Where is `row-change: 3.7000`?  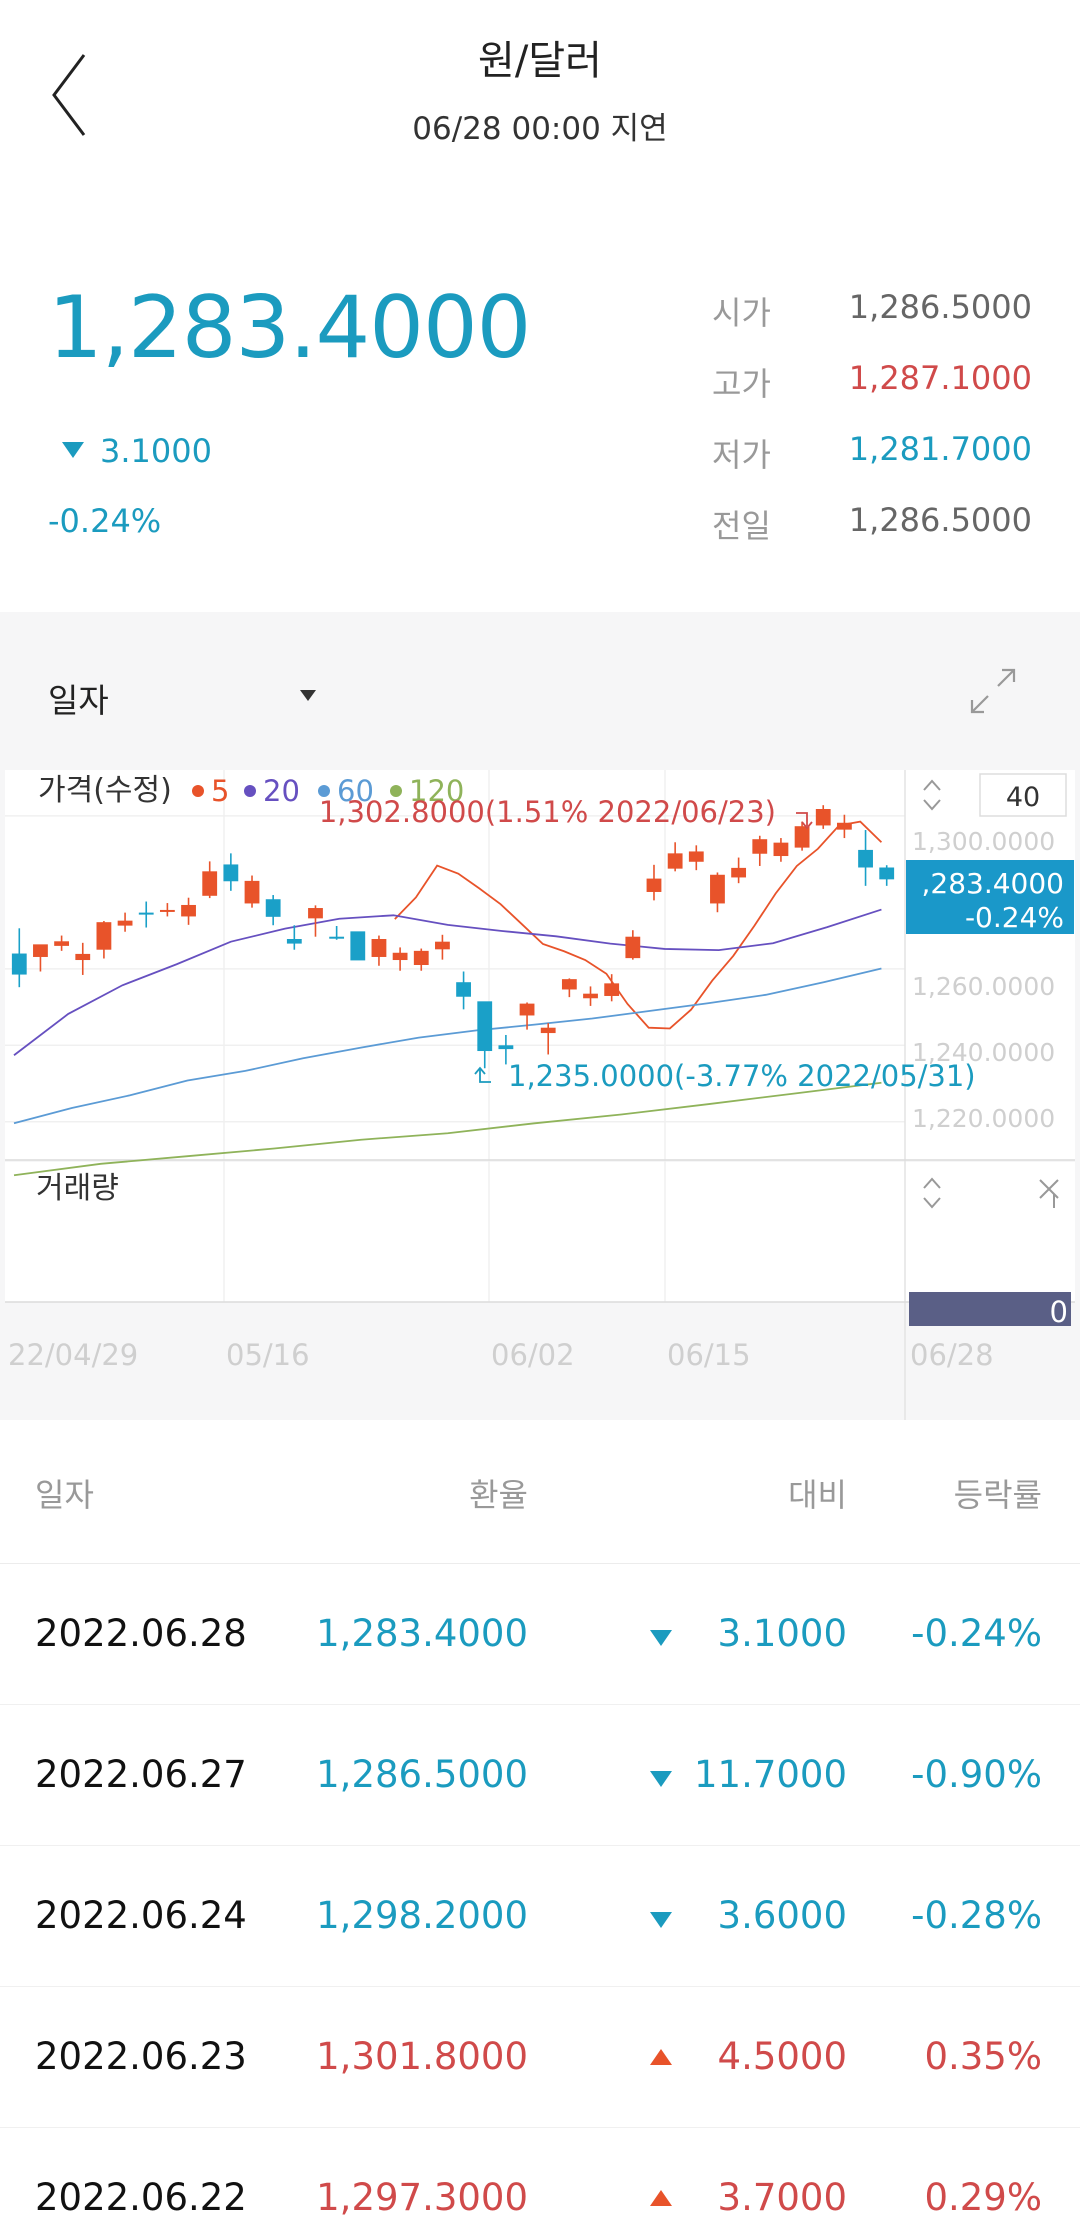 row-change: 3.7000 is located at coordinates (782, 2197).